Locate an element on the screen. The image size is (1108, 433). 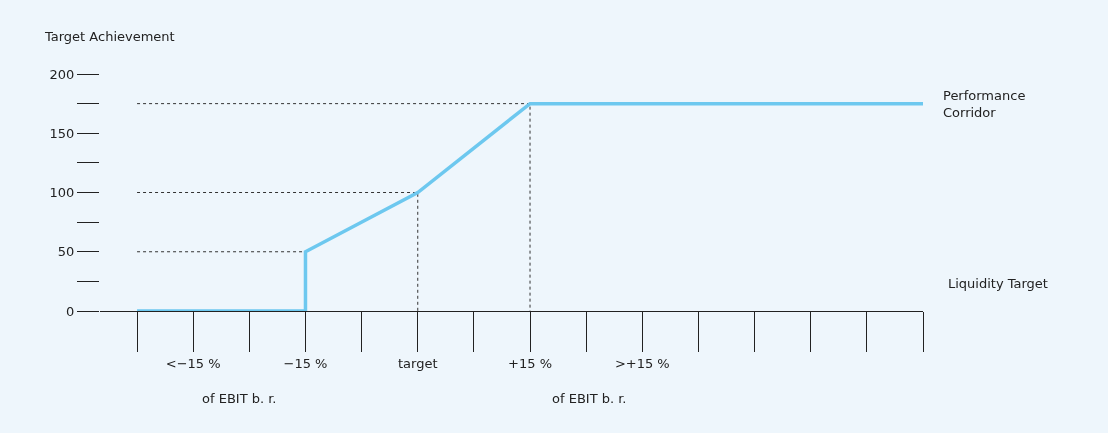
y-tick-label: 100 is located at coordinates (62, 193).